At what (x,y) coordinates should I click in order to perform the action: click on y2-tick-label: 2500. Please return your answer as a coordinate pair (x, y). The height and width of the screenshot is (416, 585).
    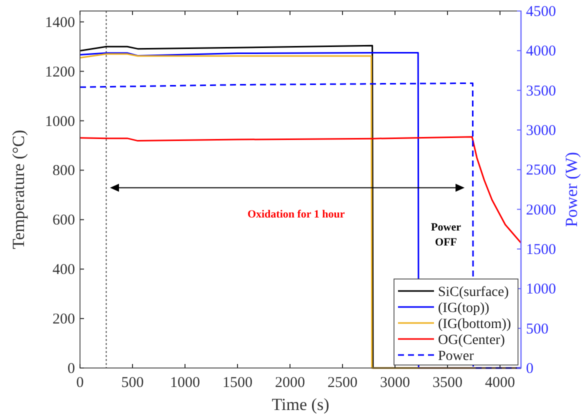
    Looking at the image, I should click on (541, 170).